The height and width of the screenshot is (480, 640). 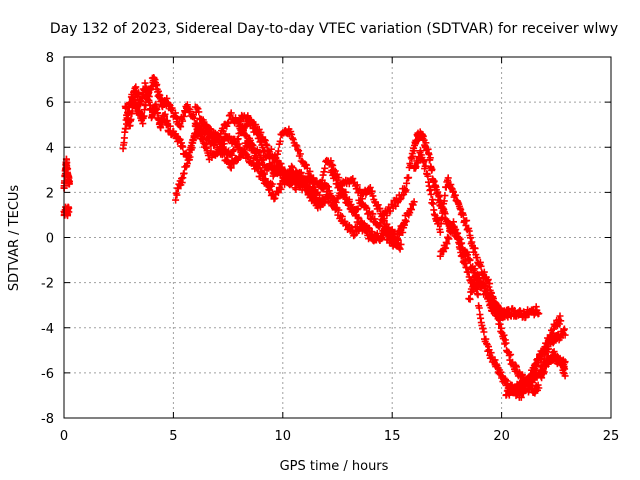 I want to click on series-start-upper, so click(x=66, y=173).